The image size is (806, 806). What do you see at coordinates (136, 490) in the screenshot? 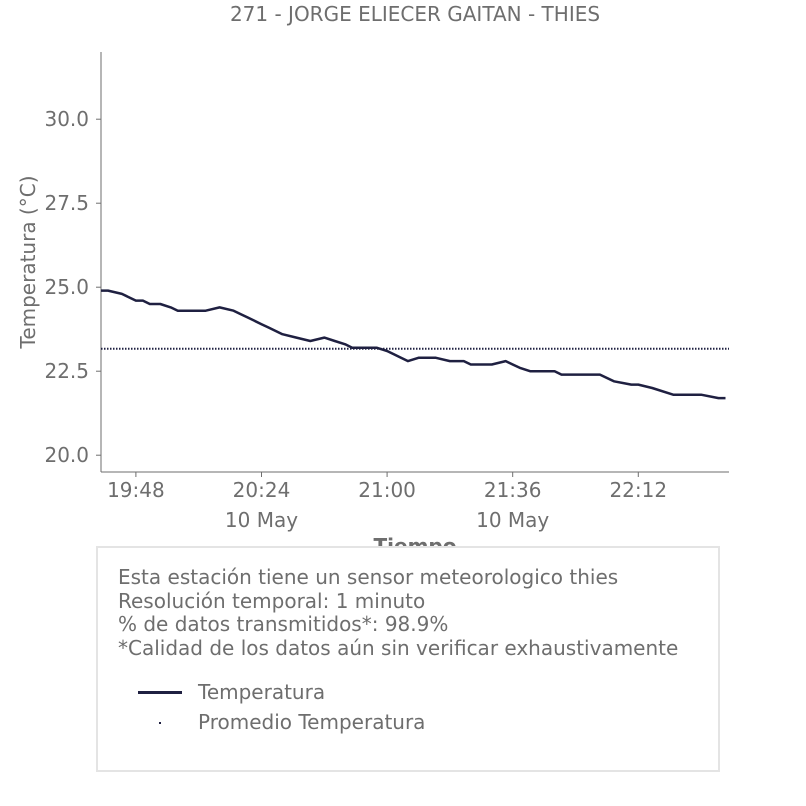
I see `x-tick-label: 19:48` at bounding box center [136, 490].